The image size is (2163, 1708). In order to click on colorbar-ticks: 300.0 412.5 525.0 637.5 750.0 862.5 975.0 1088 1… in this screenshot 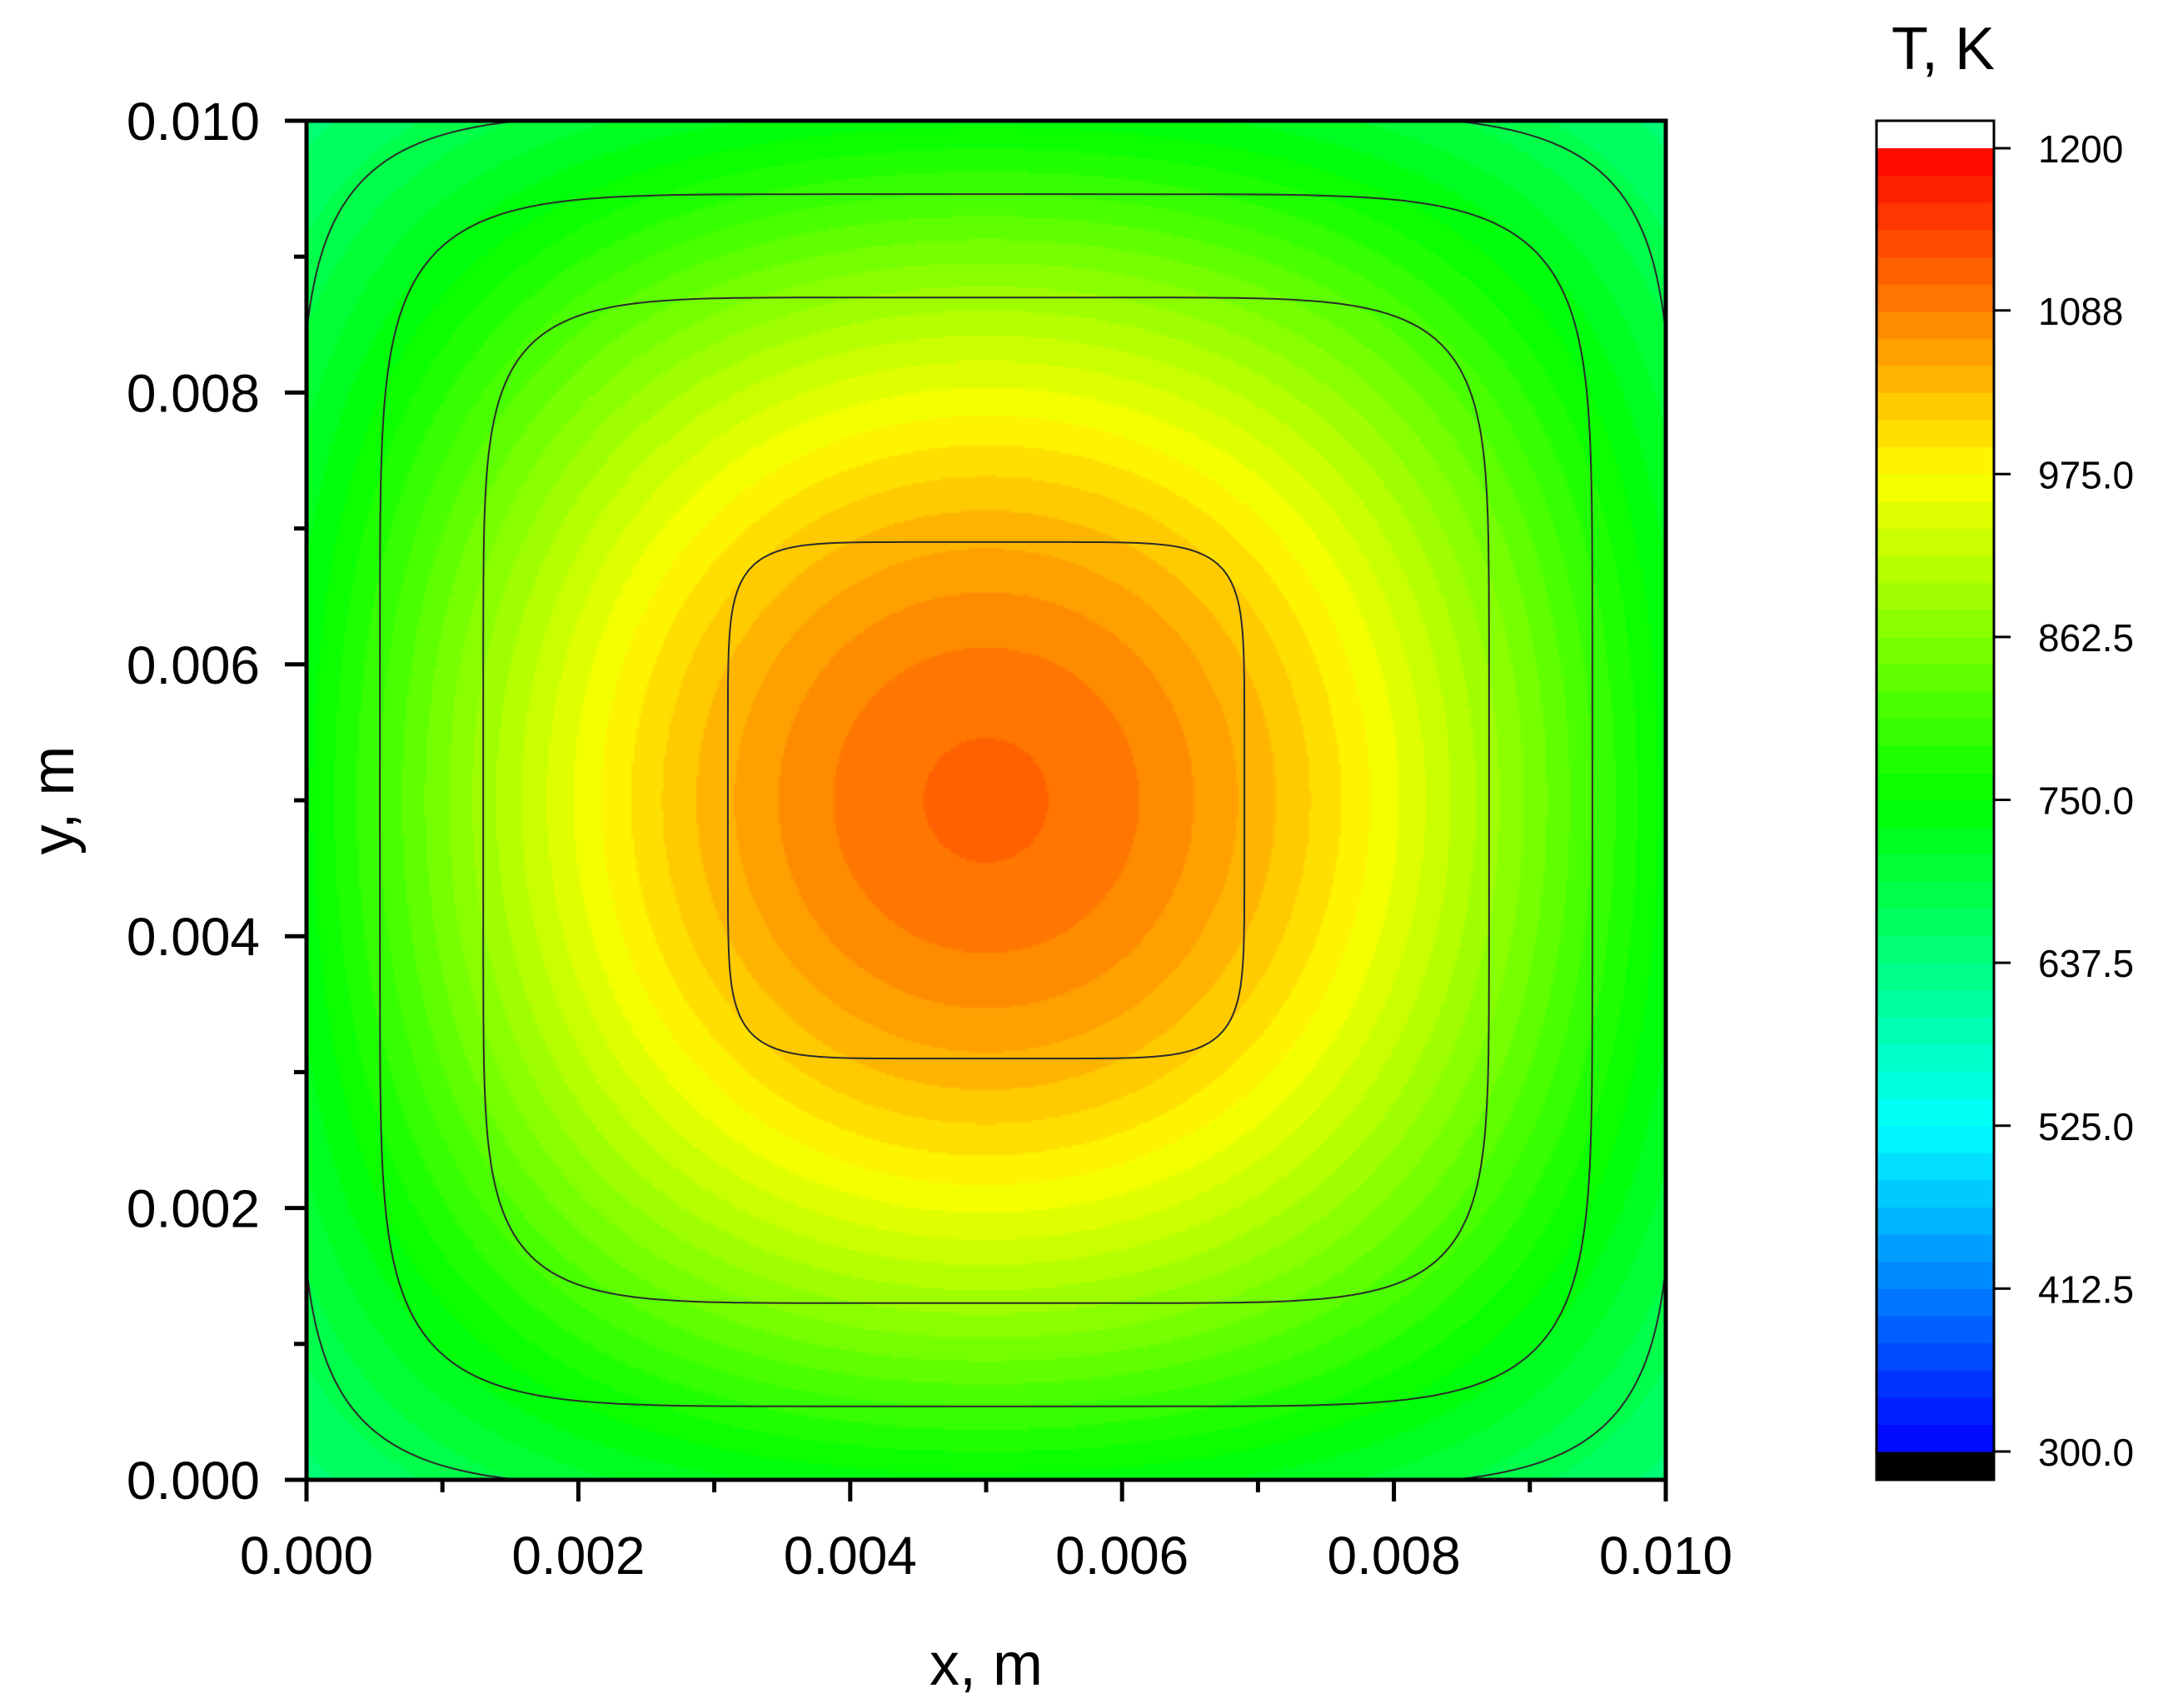, I will do `click(2064, 800)`.